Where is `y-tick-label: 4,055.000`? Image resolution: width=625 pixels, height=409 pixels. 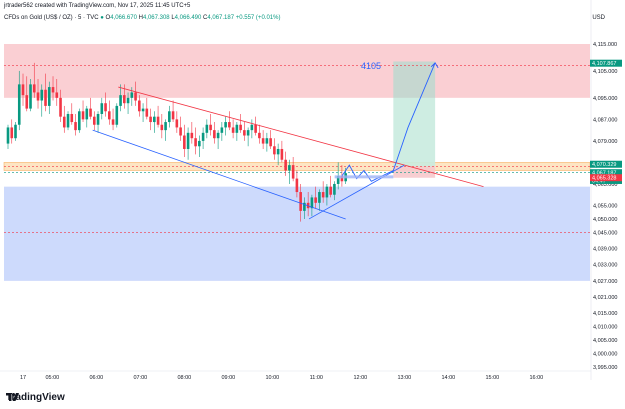 y-tick-label: 4,055.000 is located at coordinates (605, 207).